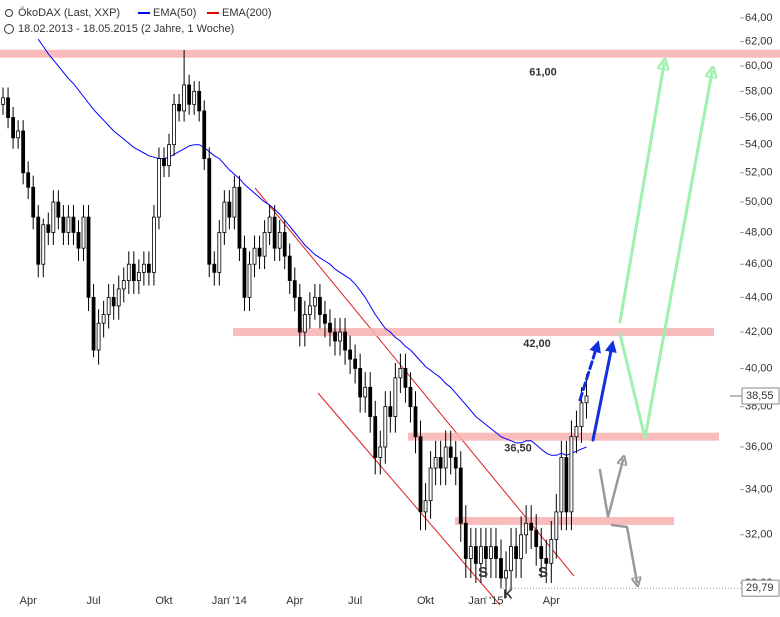  I want to click on arrows, so click(645, 323).